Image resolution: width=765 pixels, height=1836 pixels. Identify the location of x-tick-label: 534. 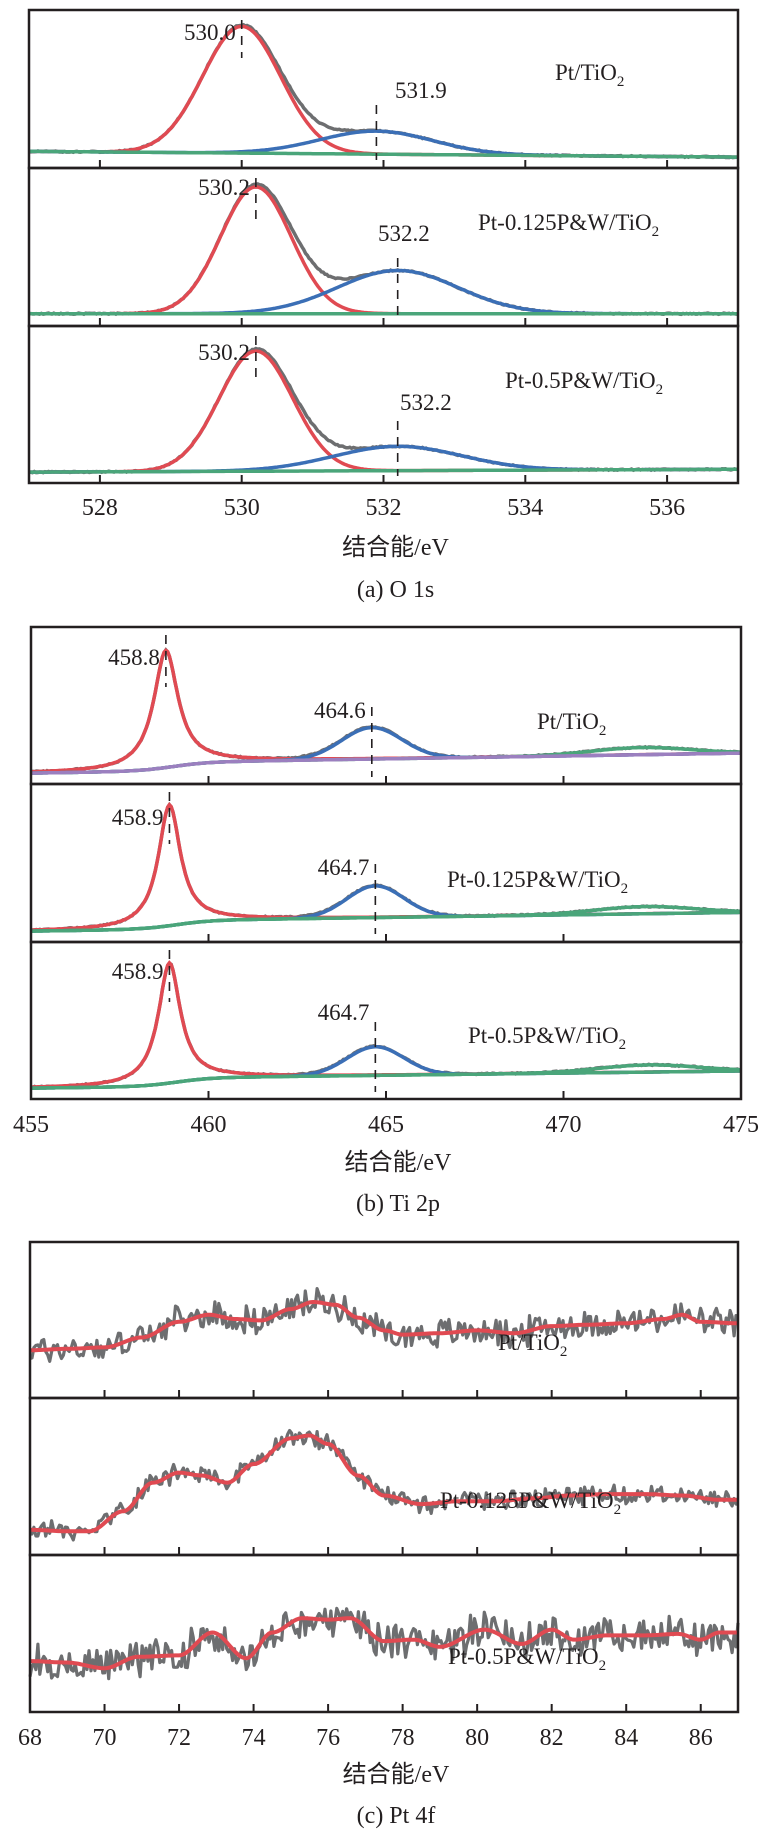
(525, 508).